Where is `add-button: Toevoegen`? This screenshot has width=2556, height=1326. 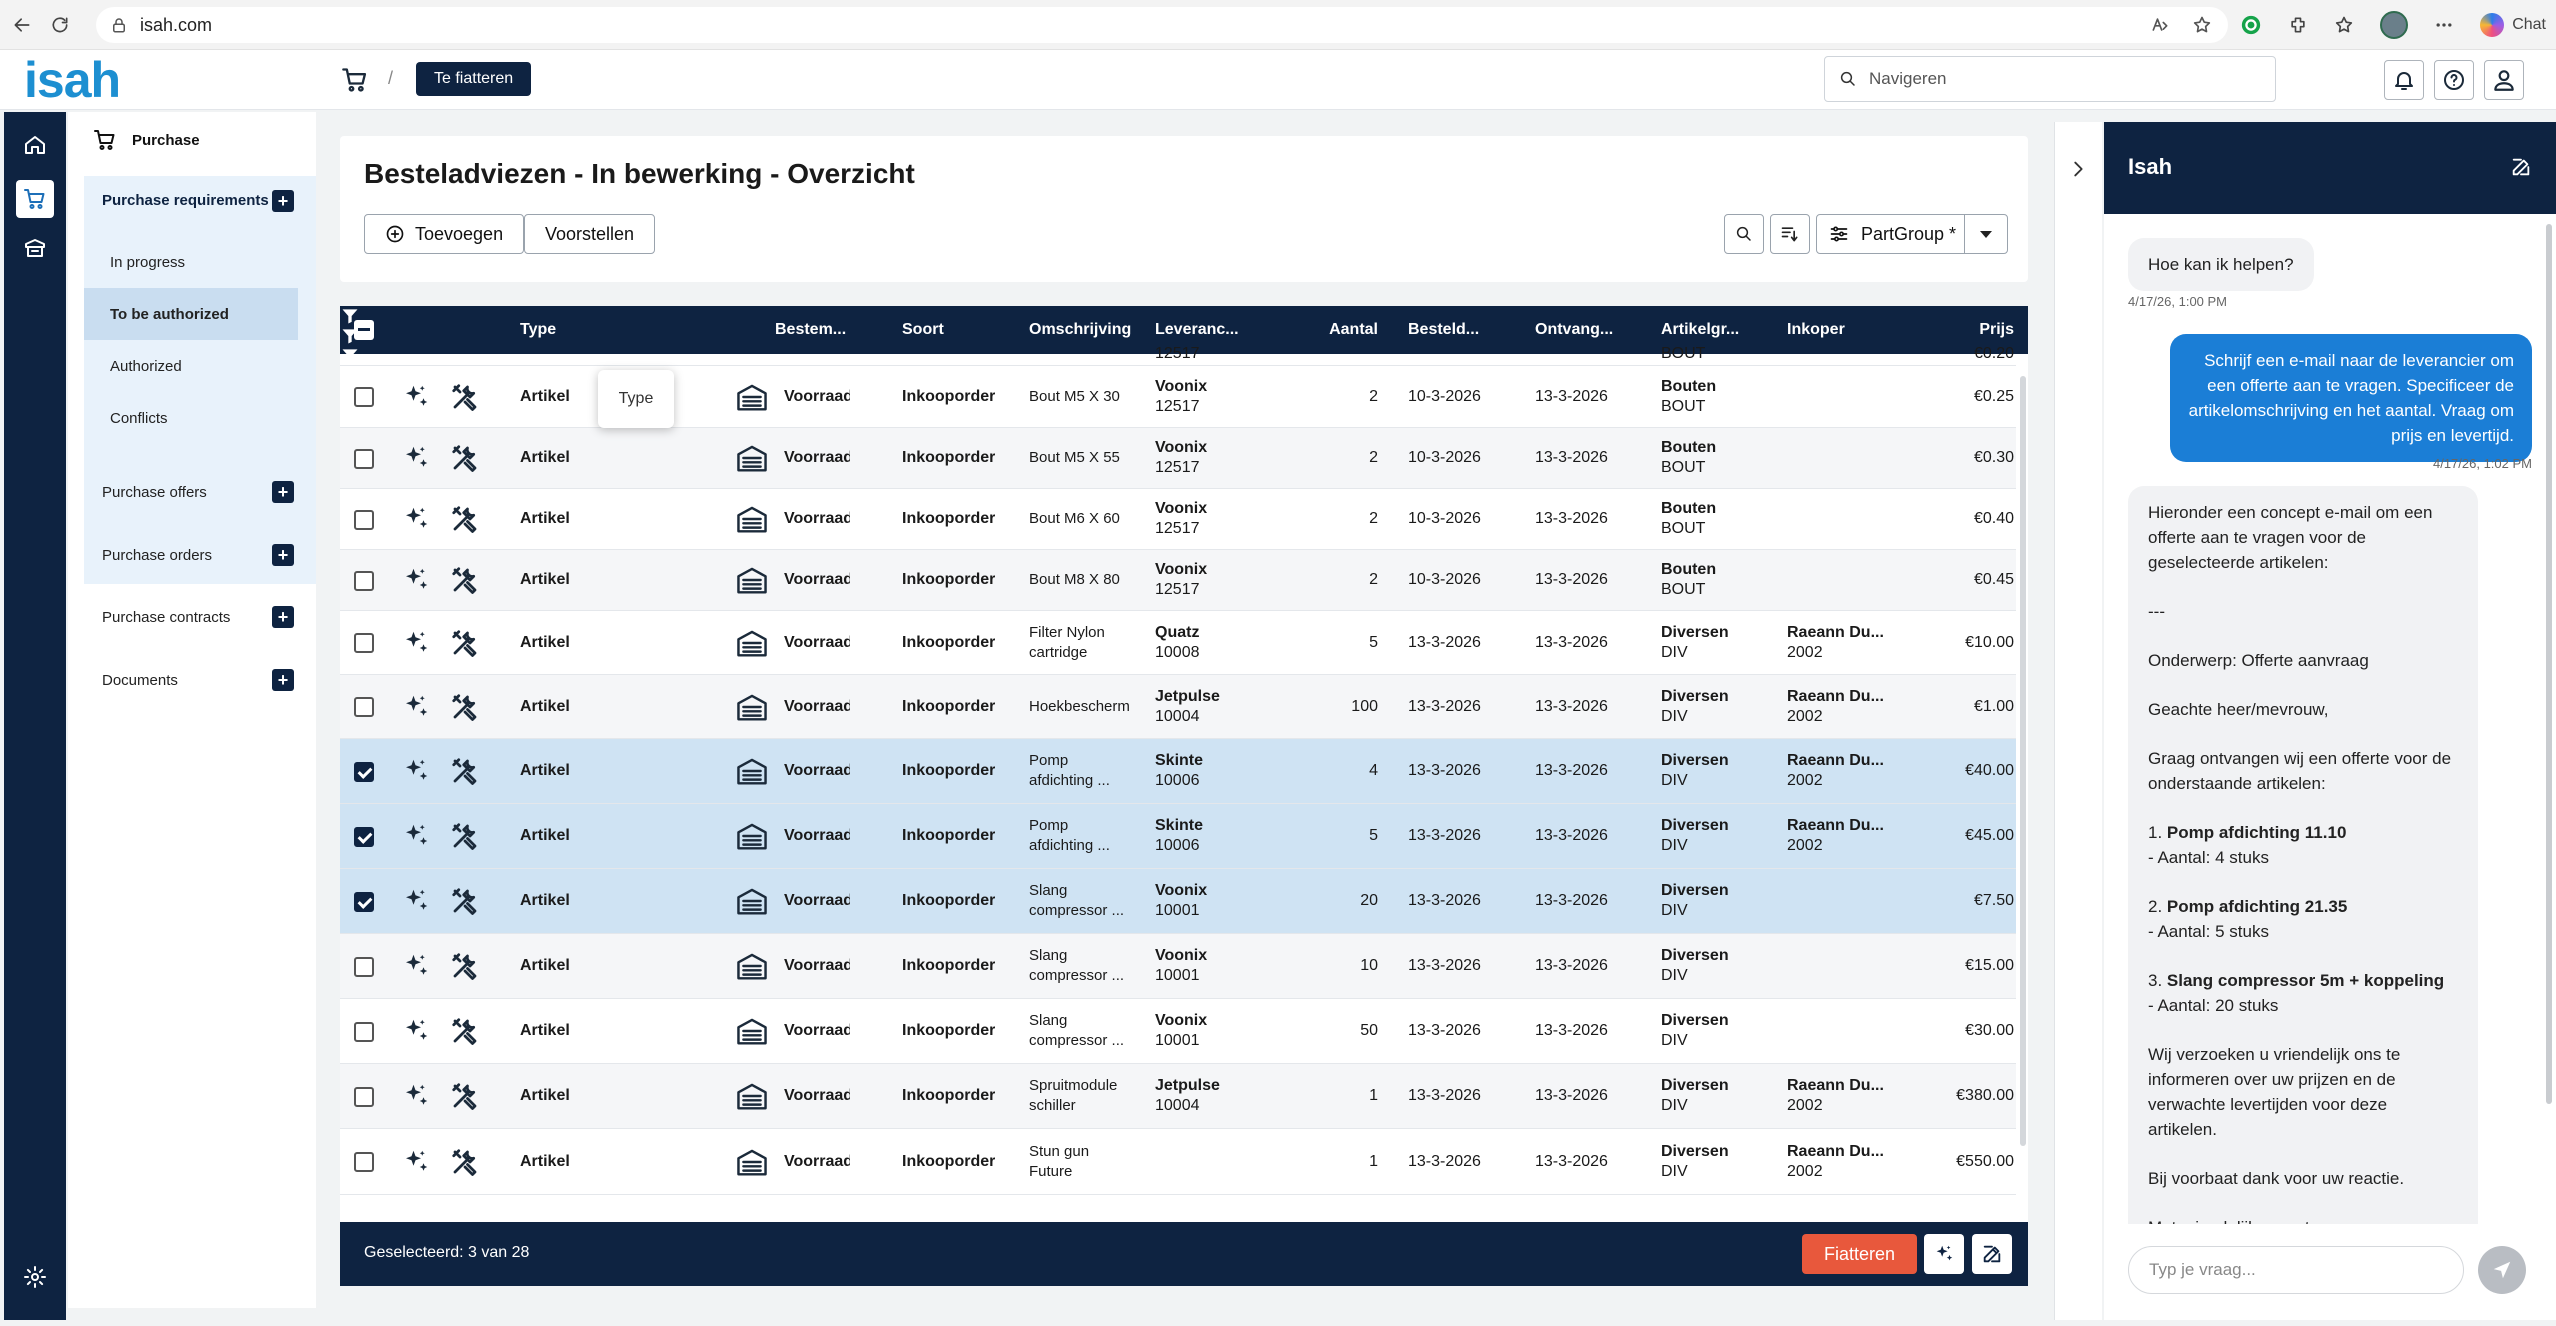
add-button: Toevoegen is located at coordinates (444, 234).